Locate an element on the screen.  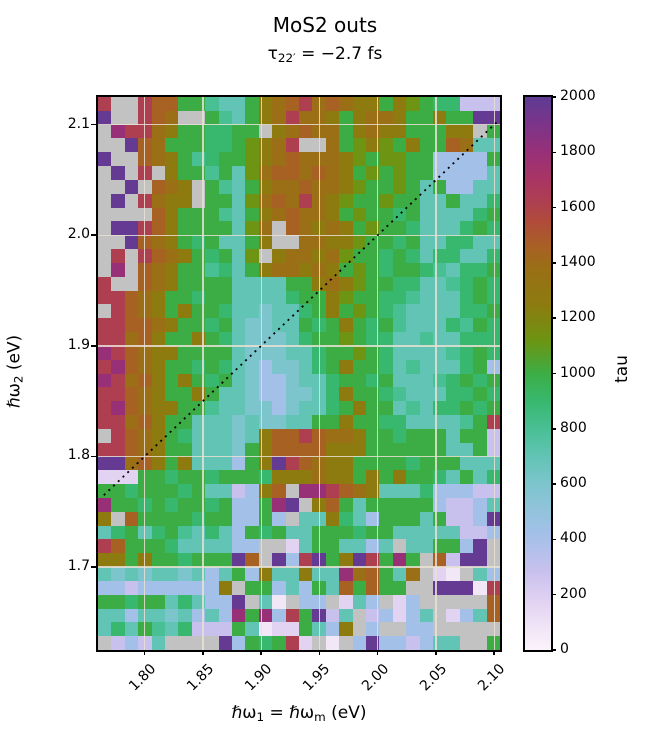
y-axis-label: ℏω2 (eV) is located at coordinates (15, 371).